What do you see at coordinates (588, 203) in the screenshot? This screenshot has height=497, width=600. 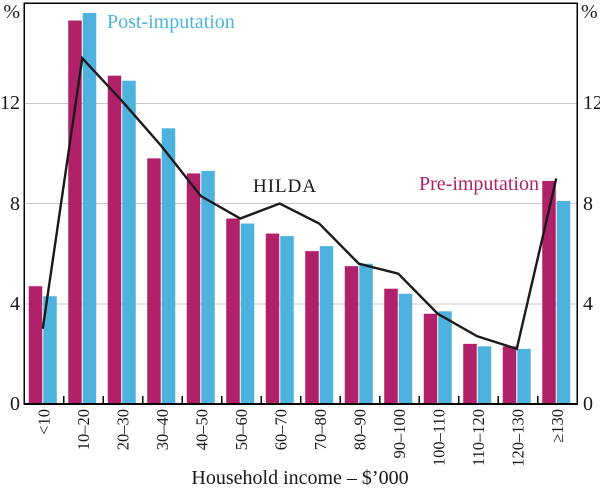 I see `y-tick-label-right: 8` at bounding box center [588, 203].